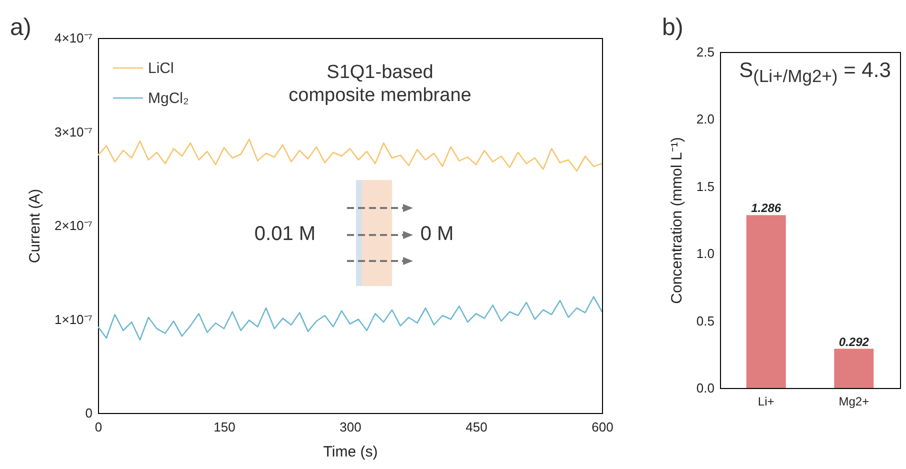 The width and height of the screenshot is (906, 469). I want to click on data-label: 1.286, so click(766, 208).